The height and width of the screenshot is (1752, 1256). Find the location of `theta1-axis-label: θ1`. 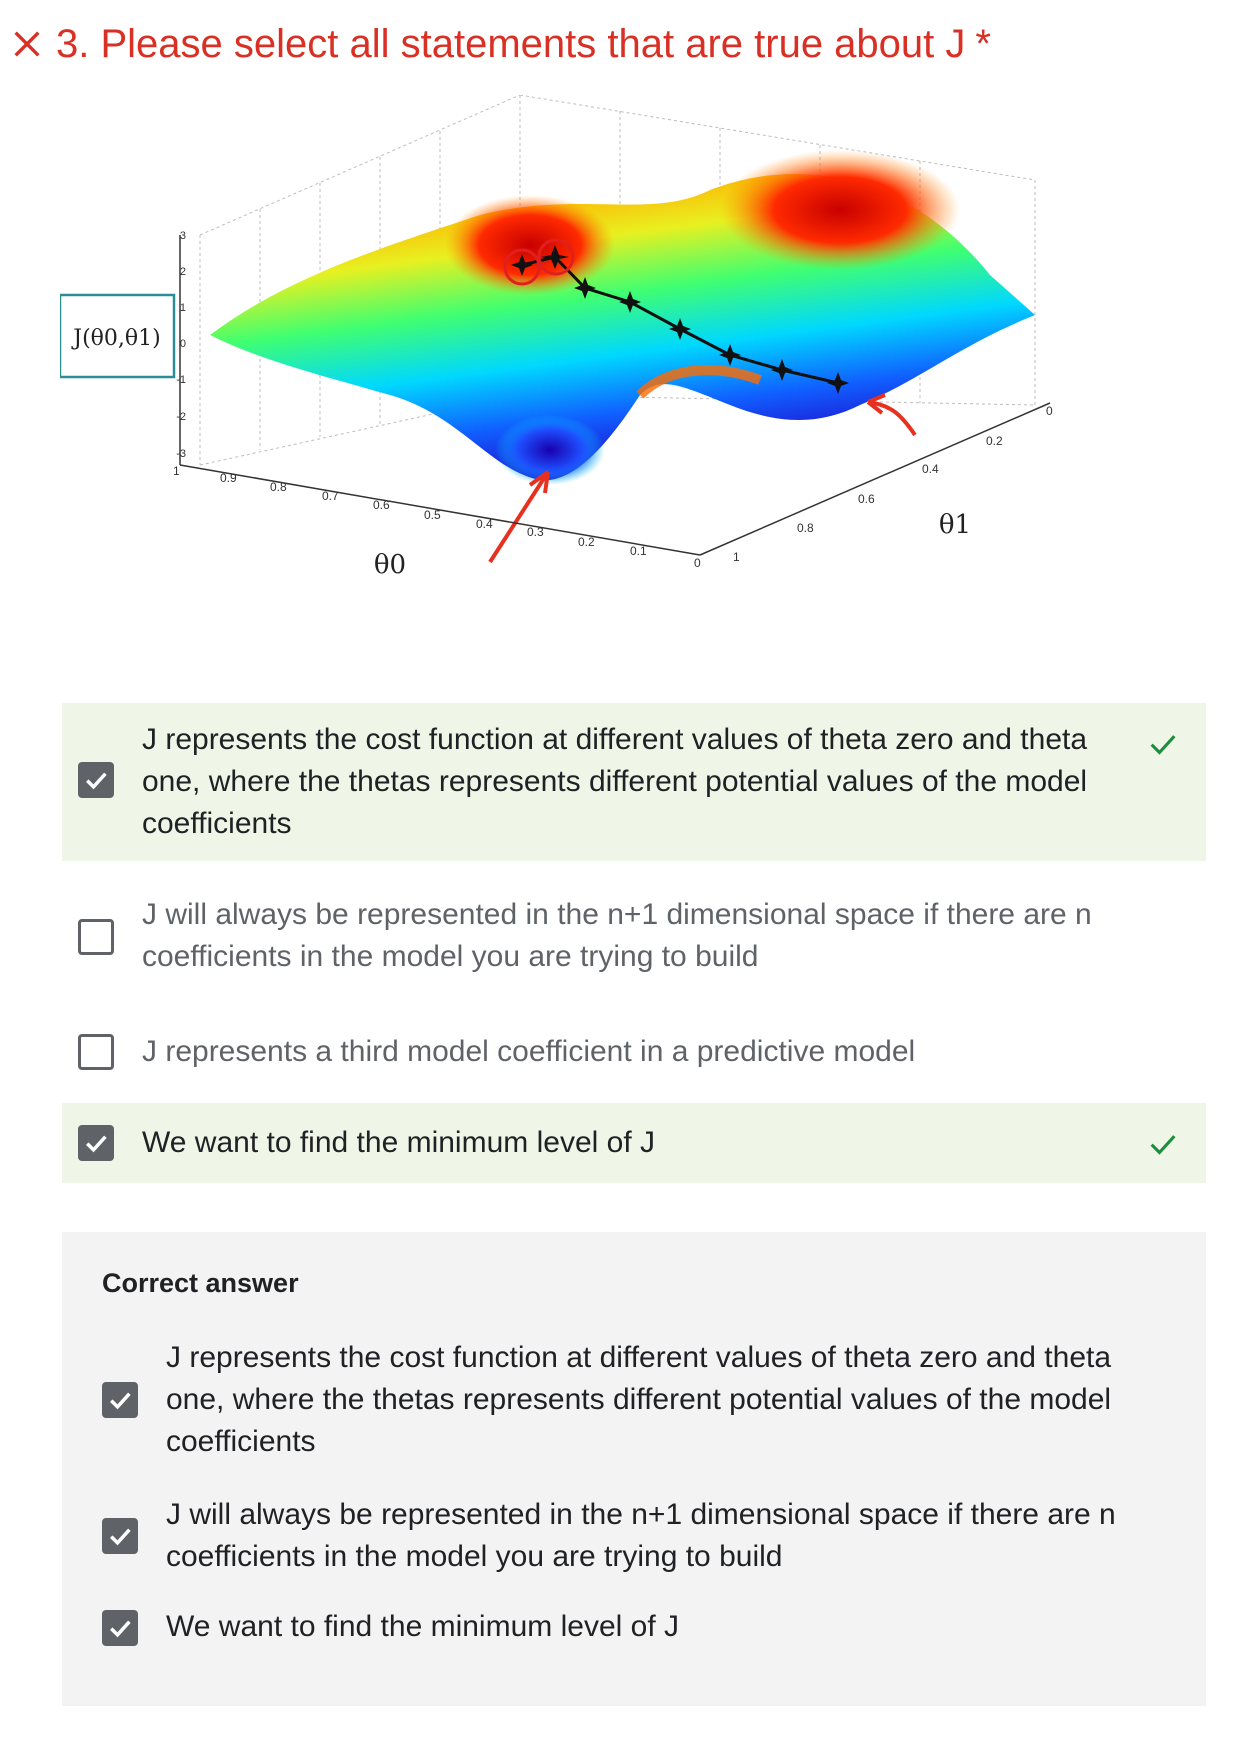

theta1-axis-label: θ1 is located at coordinates (955, 525).